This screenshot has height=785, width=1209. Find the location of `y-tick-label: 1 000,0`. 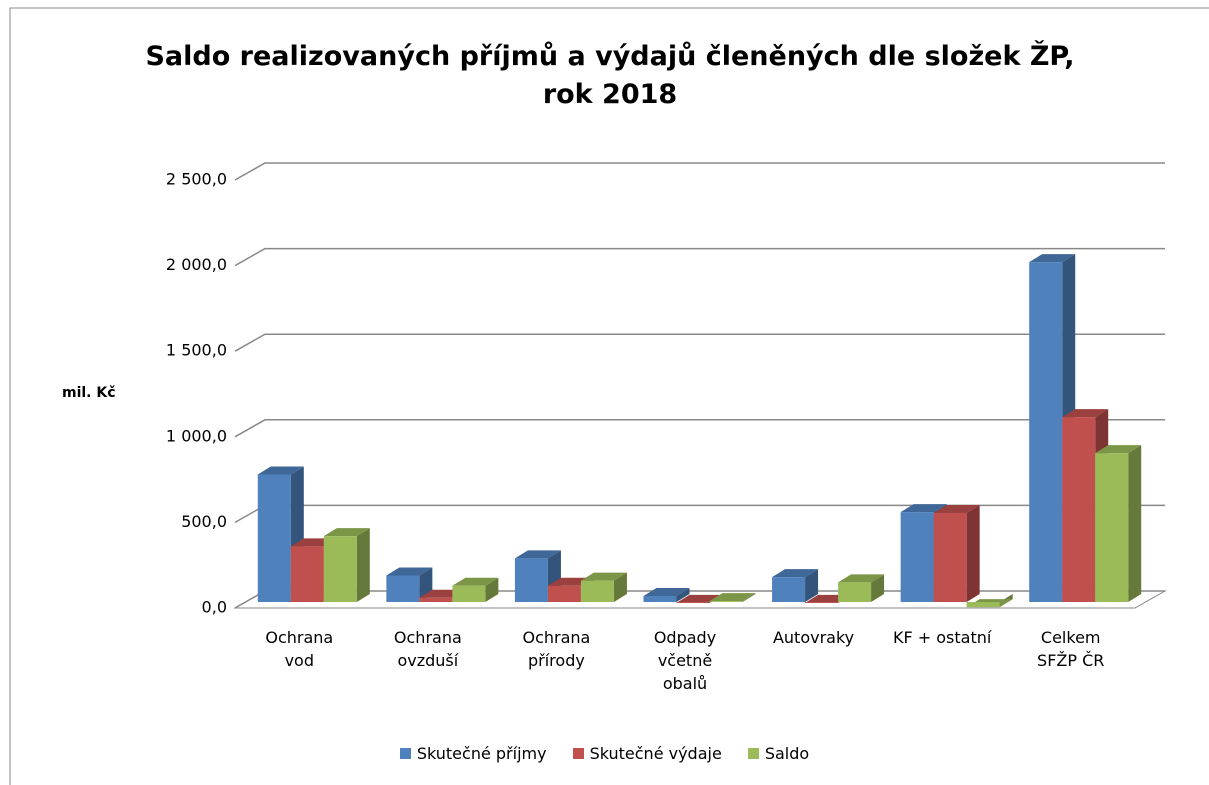

y-tick-label: 1 000,0 is located at coordinates (196, 435).